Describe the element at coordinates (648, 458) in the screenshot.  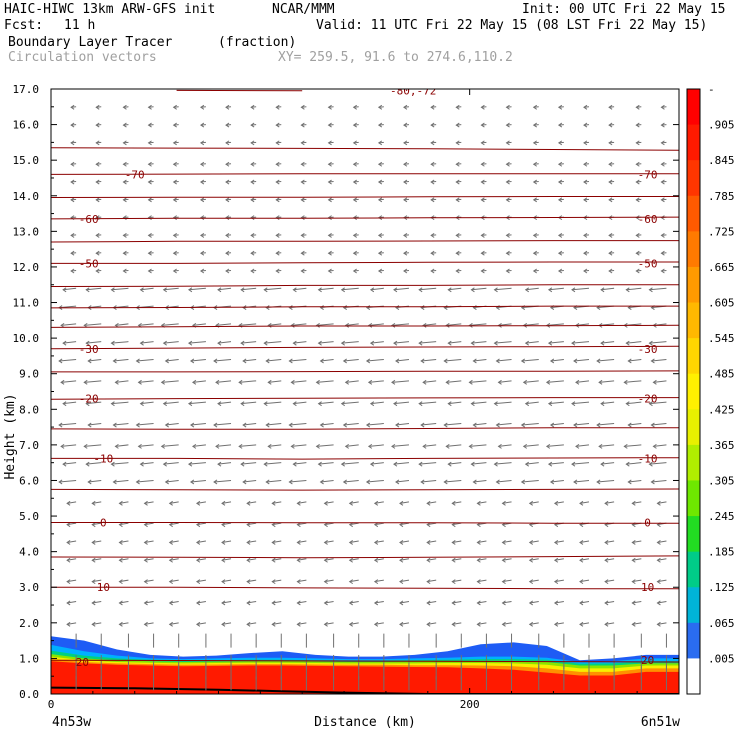
I see `contour-label: -10` at that location.